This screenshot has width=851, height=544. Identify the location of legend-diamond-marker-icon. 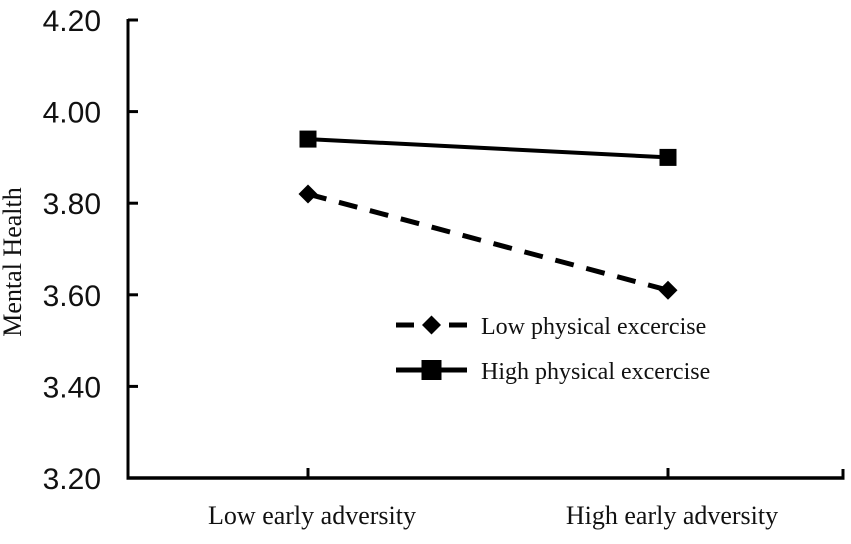
(431, 325).